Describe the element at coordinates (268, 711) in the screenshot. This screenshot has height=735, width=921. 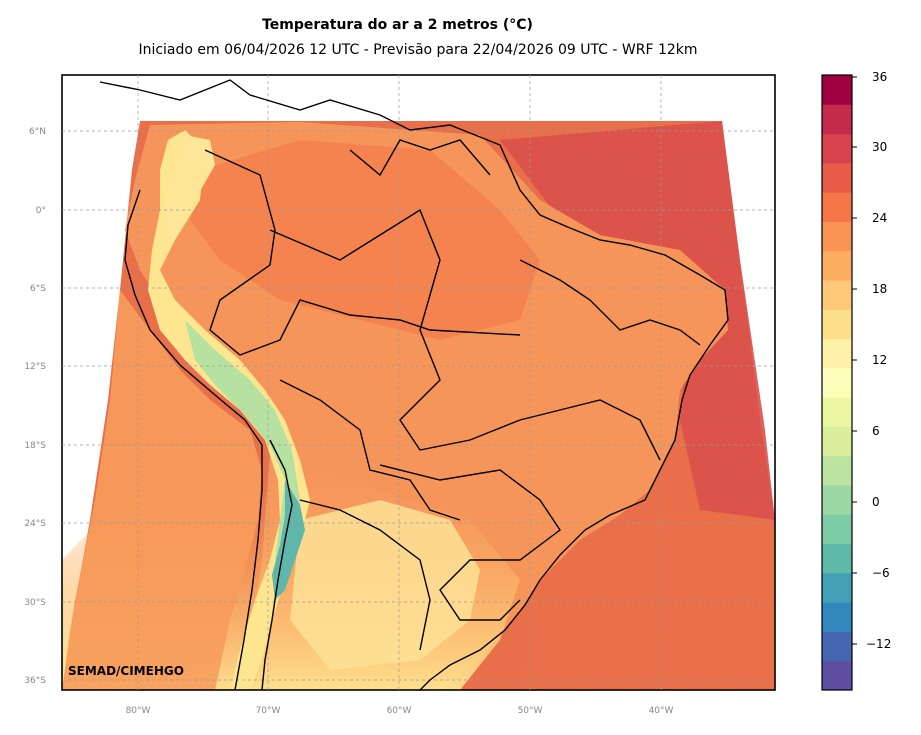
I see `lon-label: 70°W` at that location.